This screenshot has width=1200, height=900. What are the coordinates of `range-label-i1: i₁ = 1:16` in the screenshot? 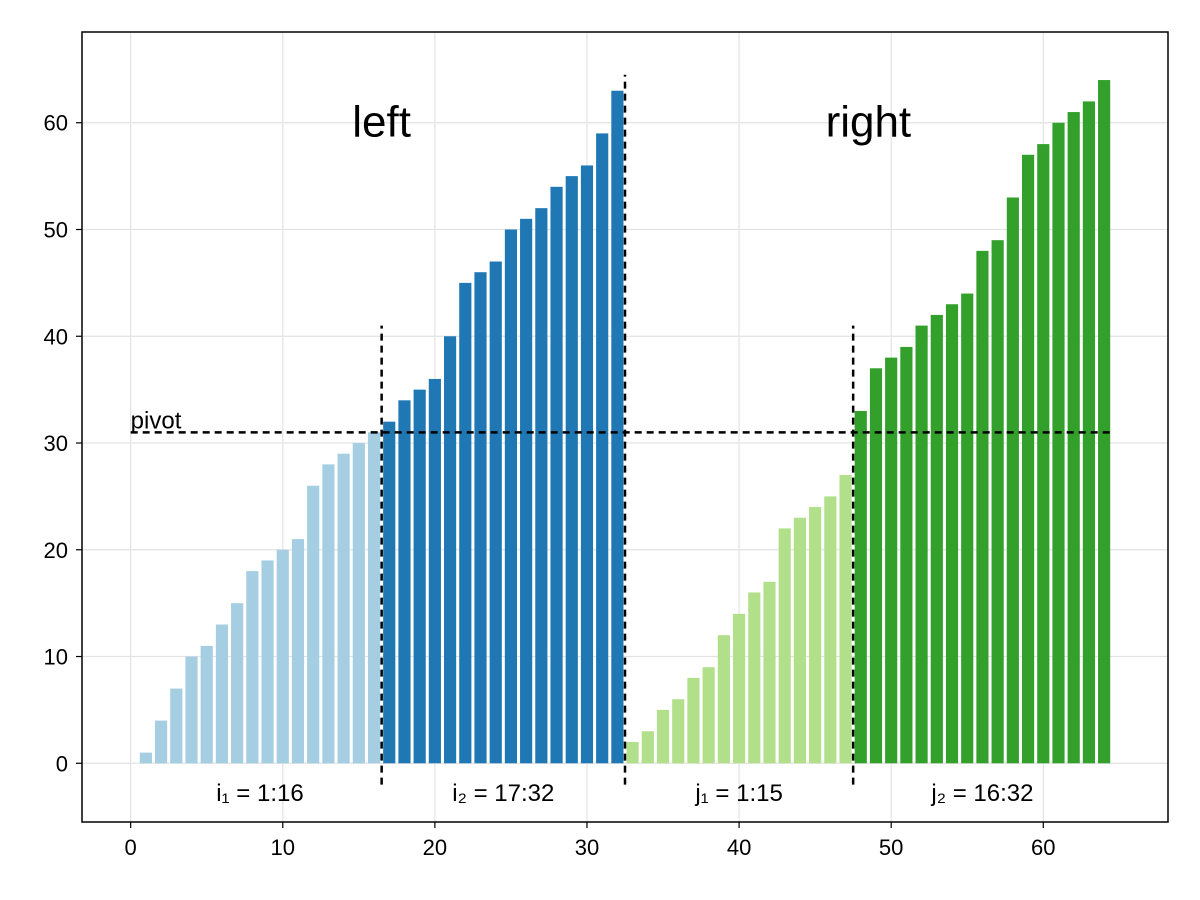 It's located at (260, 793).